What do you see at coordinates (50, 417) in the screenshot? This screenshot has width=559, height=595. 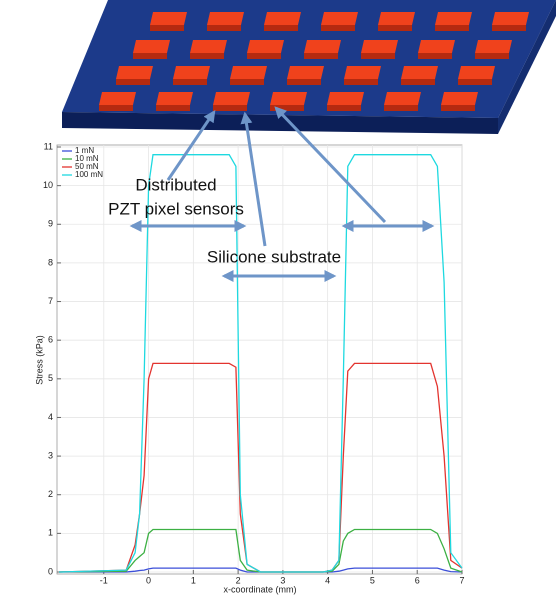 I see `y-tick-label: 4` at bounding box center [50, 417].